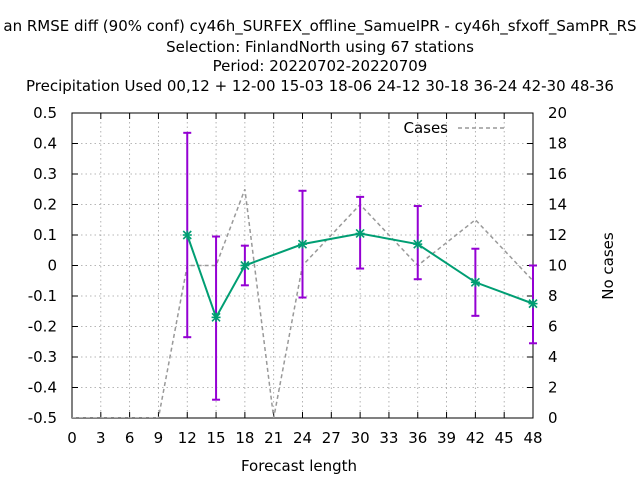 Image resolution: width=640 pixels, height=480 pixels. I want to click on y2-axis-label: No cases, so click(608, 266).